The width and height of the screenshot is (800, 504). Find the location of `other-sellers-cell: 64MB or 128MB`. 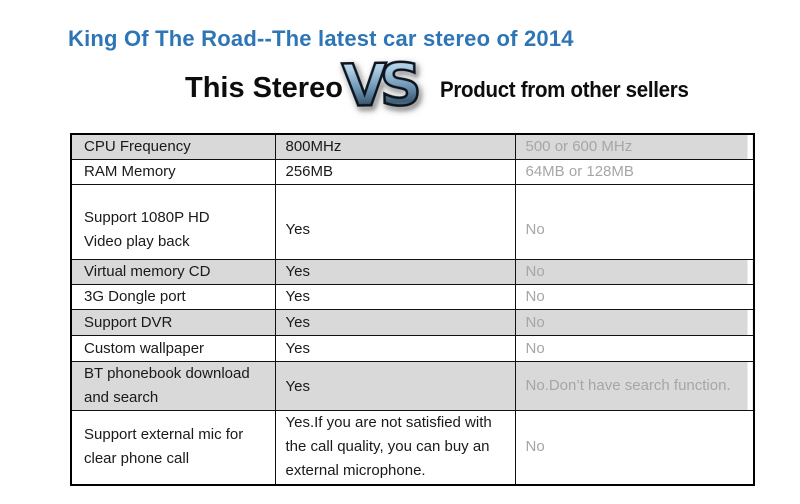

other-sellers-cell: 64MB or 128MB is located at coordinates (634, 172).